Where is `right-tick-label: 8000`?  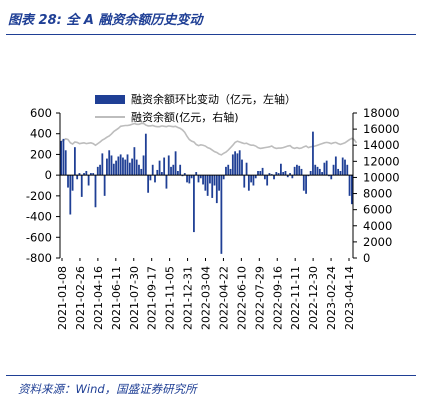 right-tick-label: 8000 is located at coordinates (377, 194).